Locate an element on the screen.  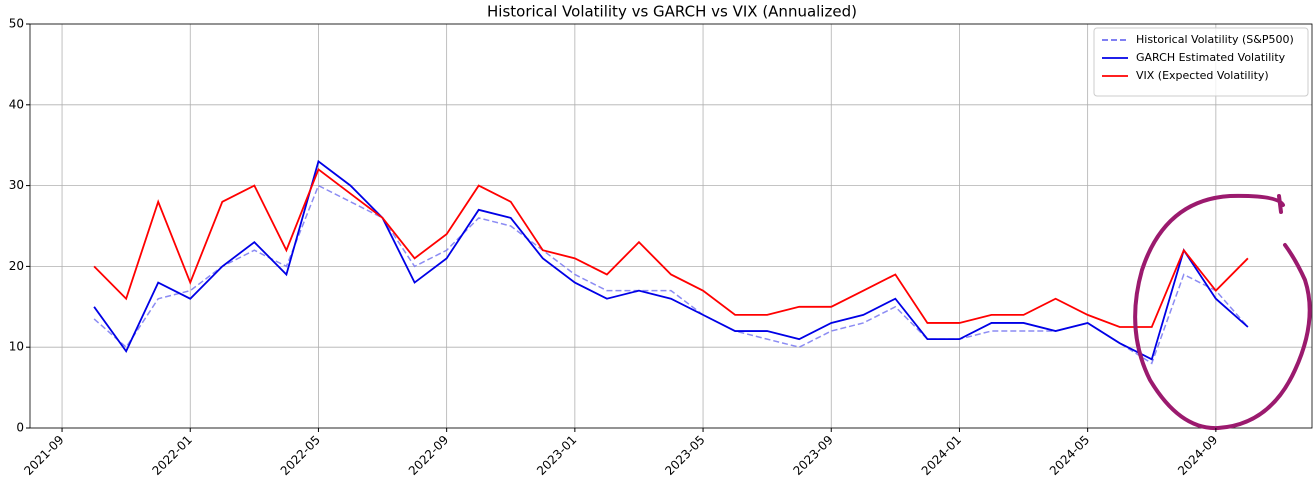
y-tick-label: 40 is located at coordinates (16, 104).